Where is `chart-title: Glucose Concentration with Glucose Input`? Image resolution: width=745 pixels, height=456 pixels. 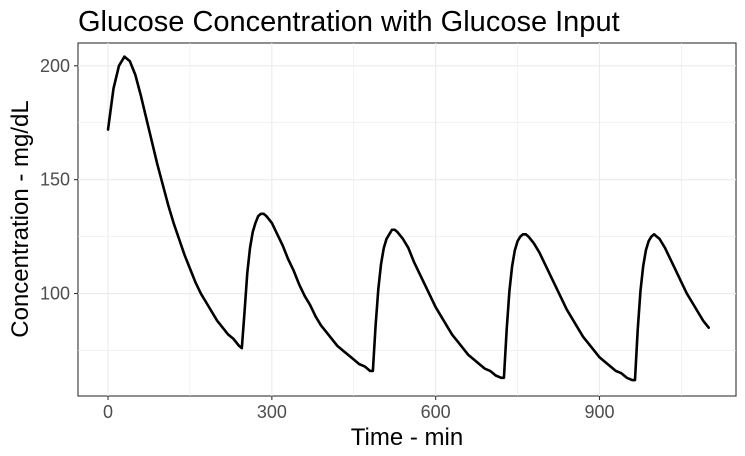 chart-title: Glucose Concentration with Glucose Input is located at coordinates (349, 22).